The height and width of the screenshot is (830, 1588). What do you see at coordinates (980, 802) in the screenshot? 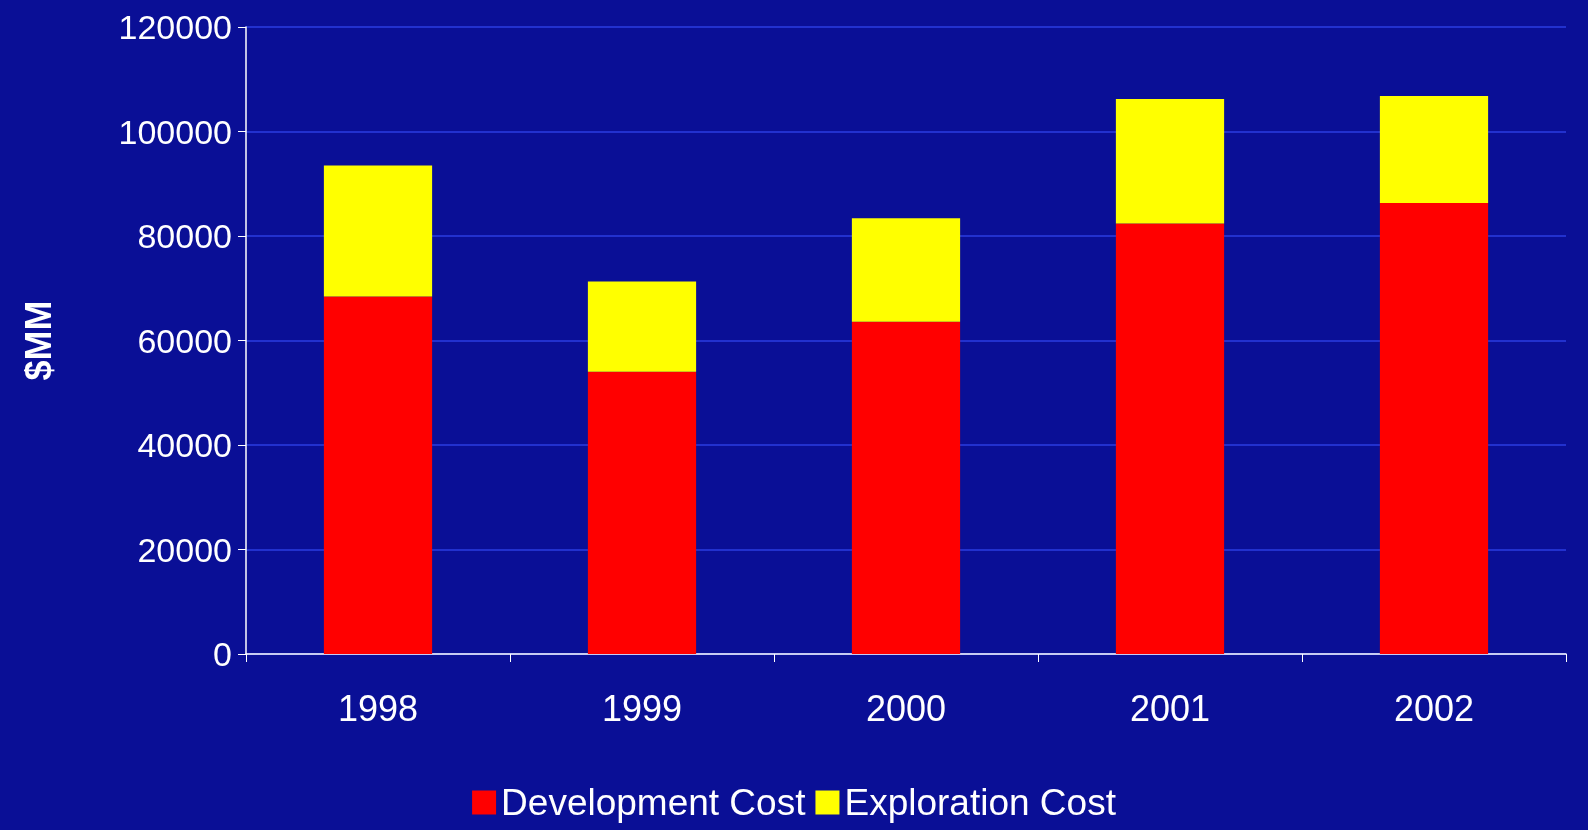
I see `legend-label: Exploration Cost` at bounding box center [980, 802].